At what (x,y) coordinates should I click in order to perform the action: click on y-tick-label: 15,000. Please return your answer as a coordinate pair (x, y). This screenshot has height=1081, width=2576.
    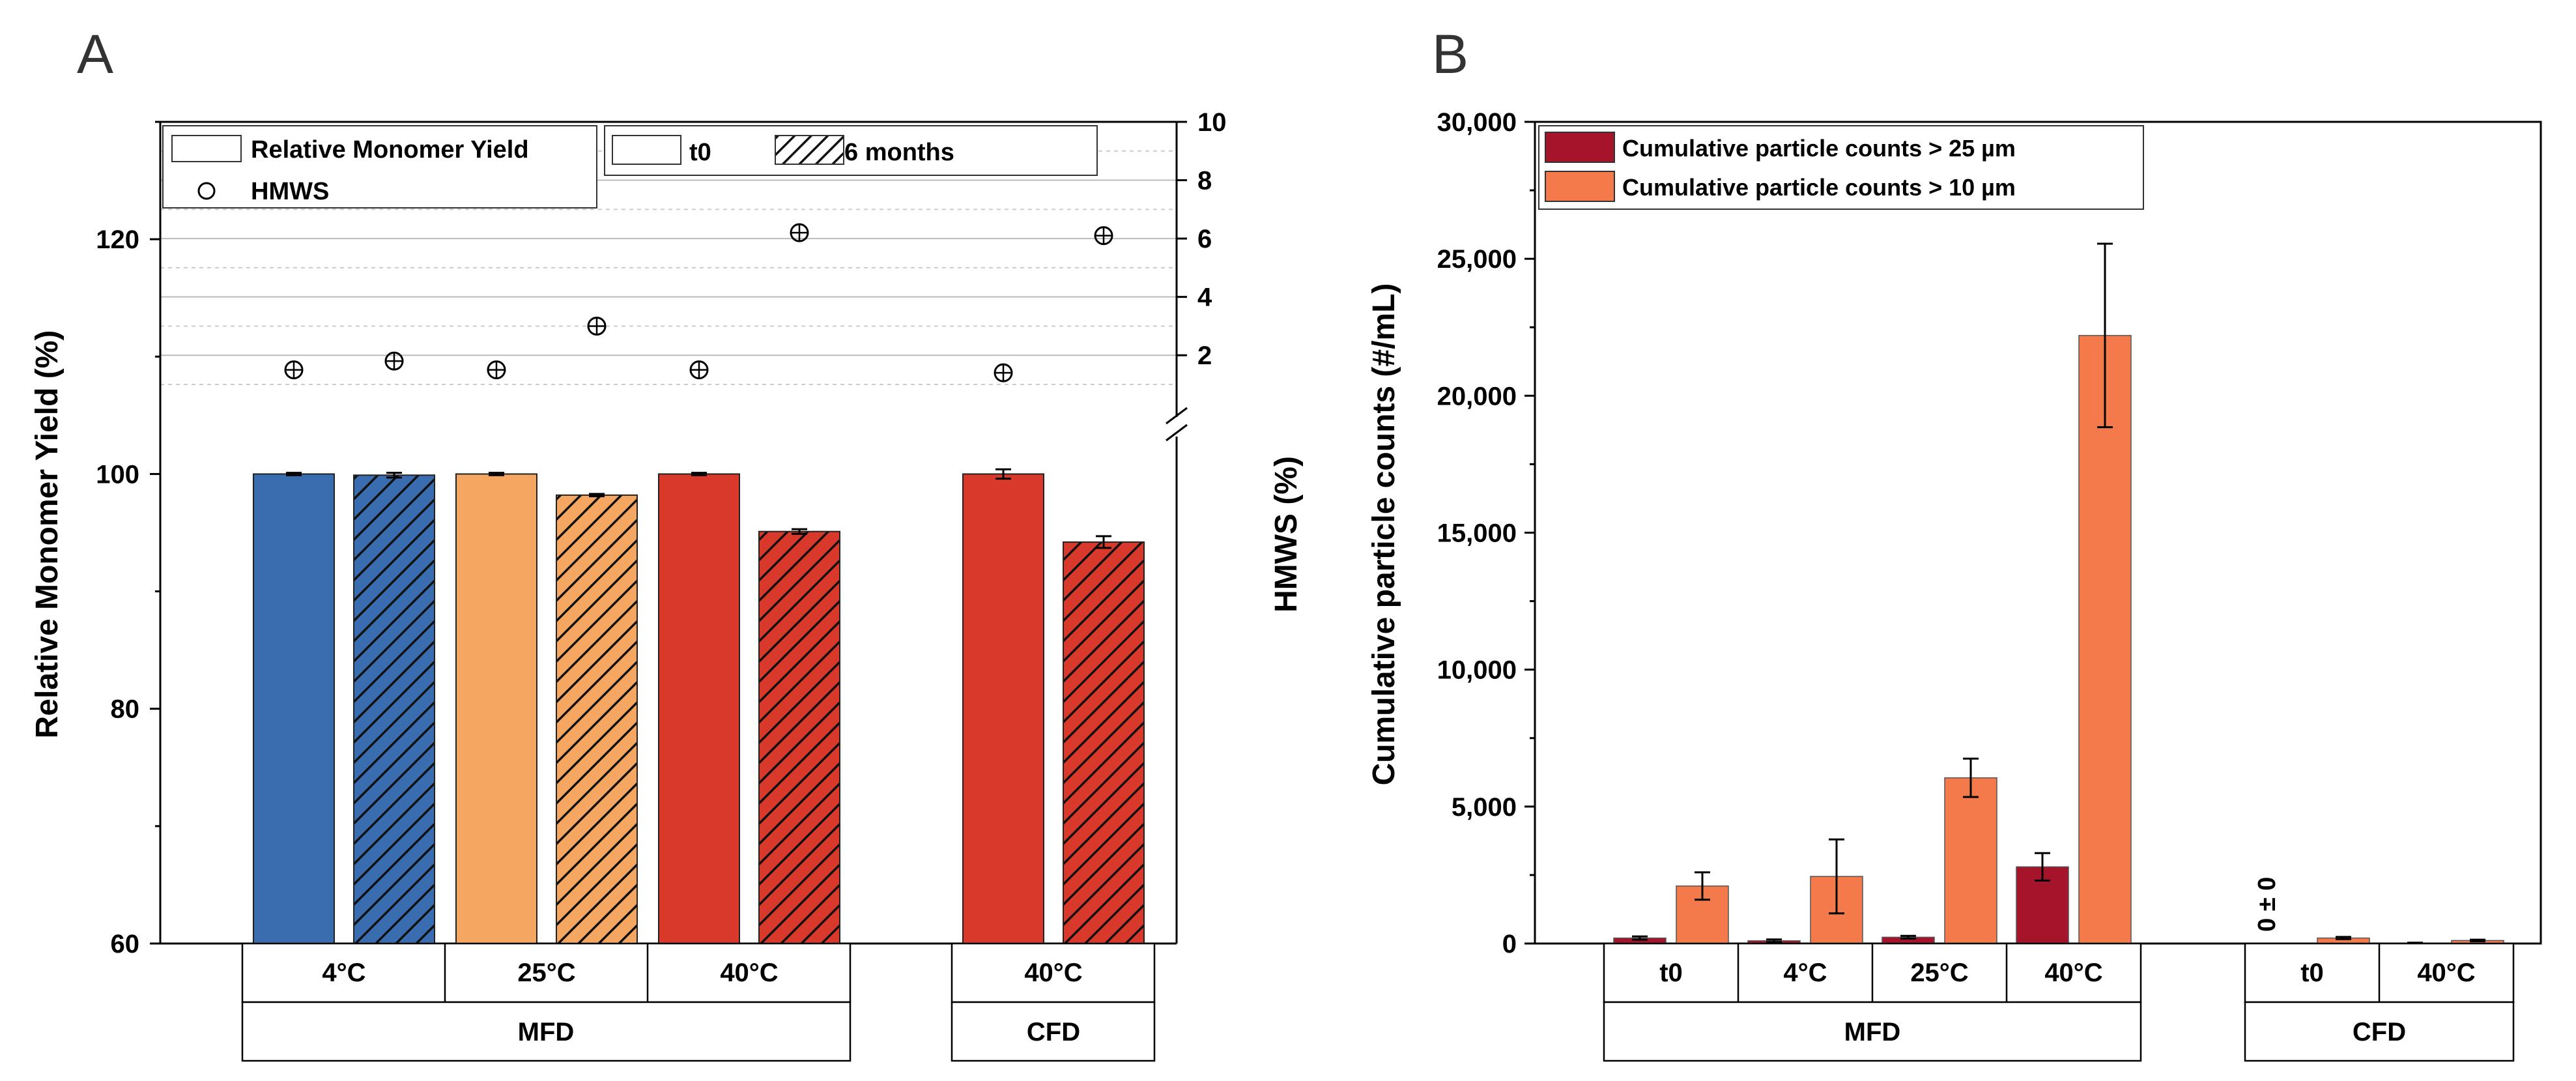
    Looking at the image, I should click on (1477, 533).